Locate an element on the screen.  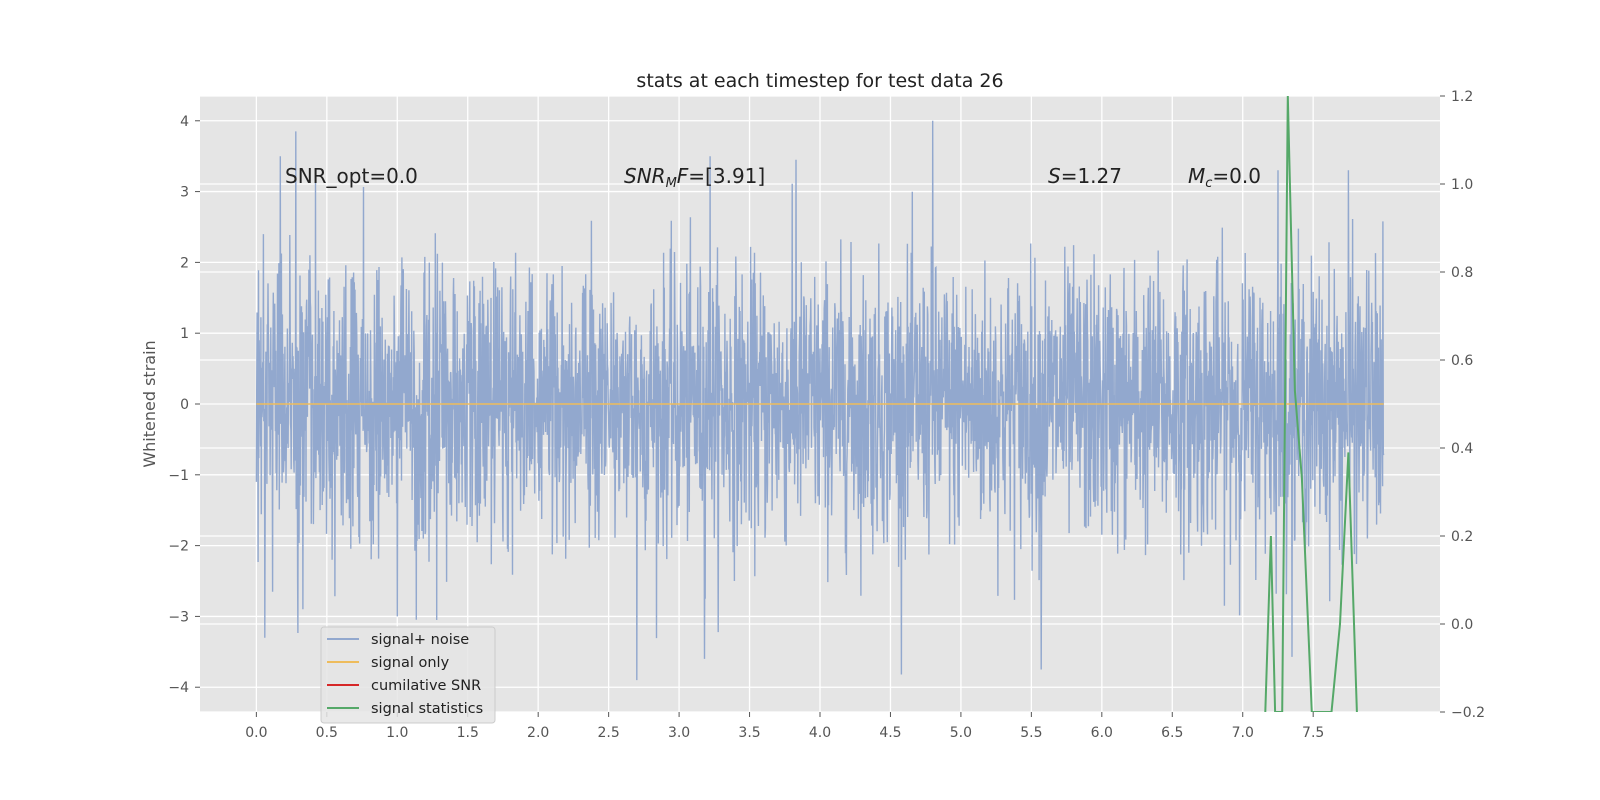
x-tick-label: 2.5 is located at coordinates (609, 733).